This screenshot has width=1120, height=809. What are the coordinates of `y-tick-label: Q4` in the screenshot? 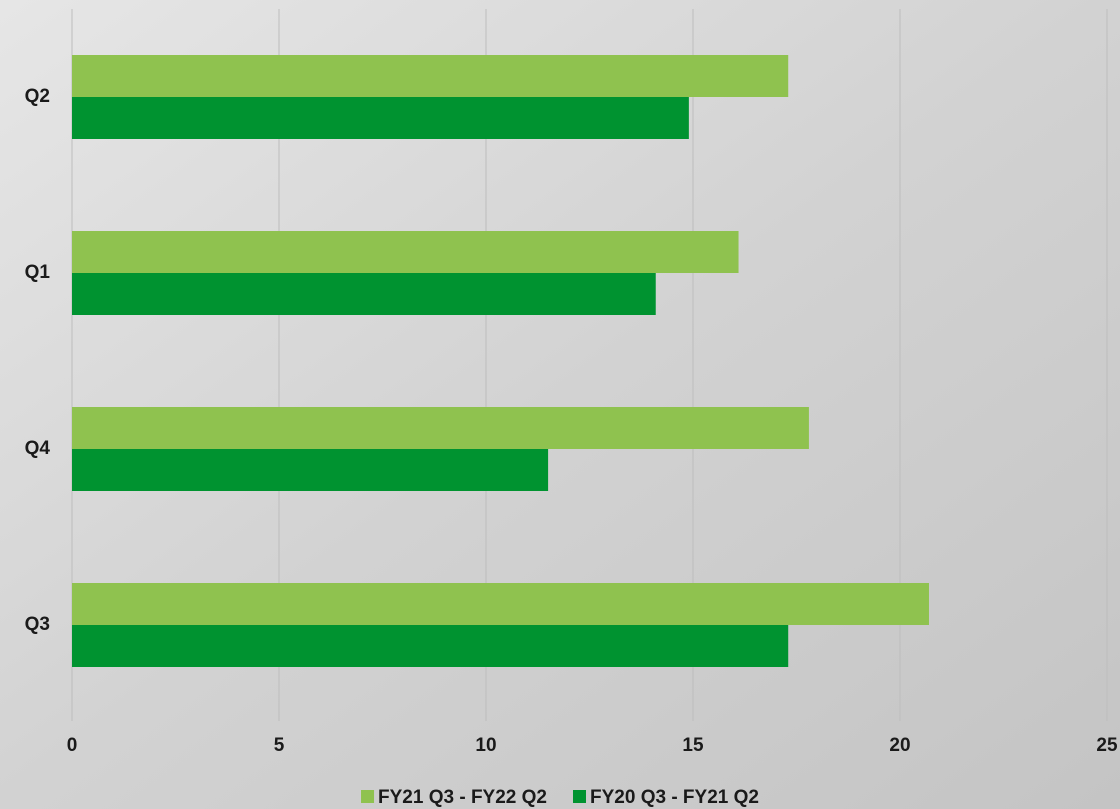 It's located at (38, 448).